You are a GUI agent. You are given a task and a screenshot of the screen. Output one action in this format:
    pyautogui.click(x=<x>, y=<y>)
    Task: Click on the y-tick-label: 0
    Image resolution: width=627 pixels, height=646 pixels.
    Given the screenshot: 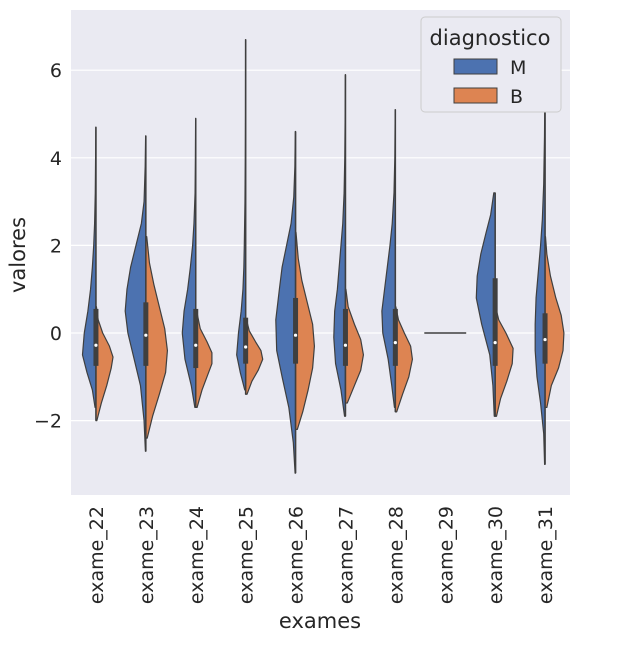 What is the action you would take?
    pyautogui.click(x=56, y=334)
    